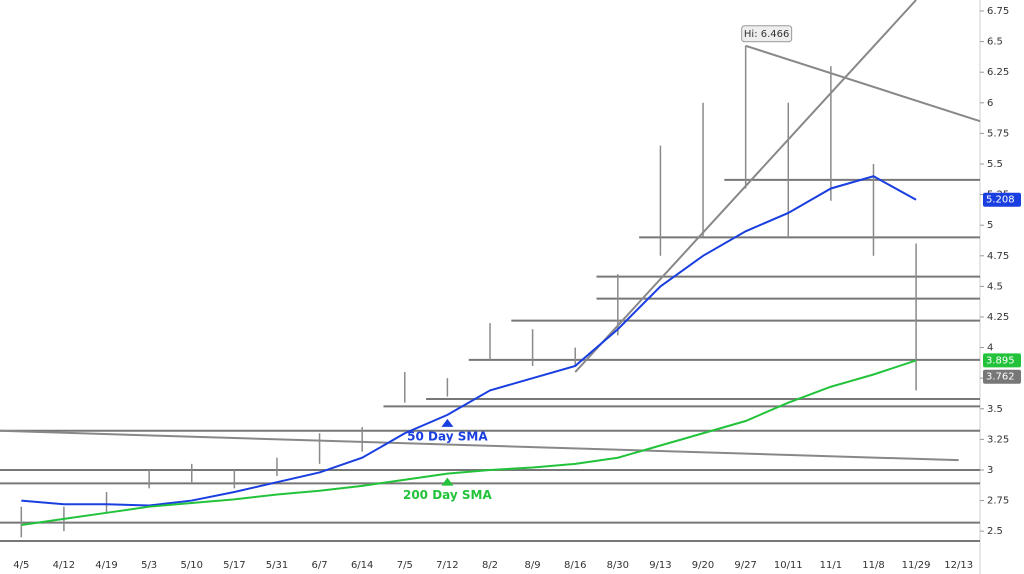 Image resolution: width=1024 pixels, height=574 pixels. Describe the element at coordinates (405, 565) in the screenshot. I see `x-tick-label: 7/5` at that location.